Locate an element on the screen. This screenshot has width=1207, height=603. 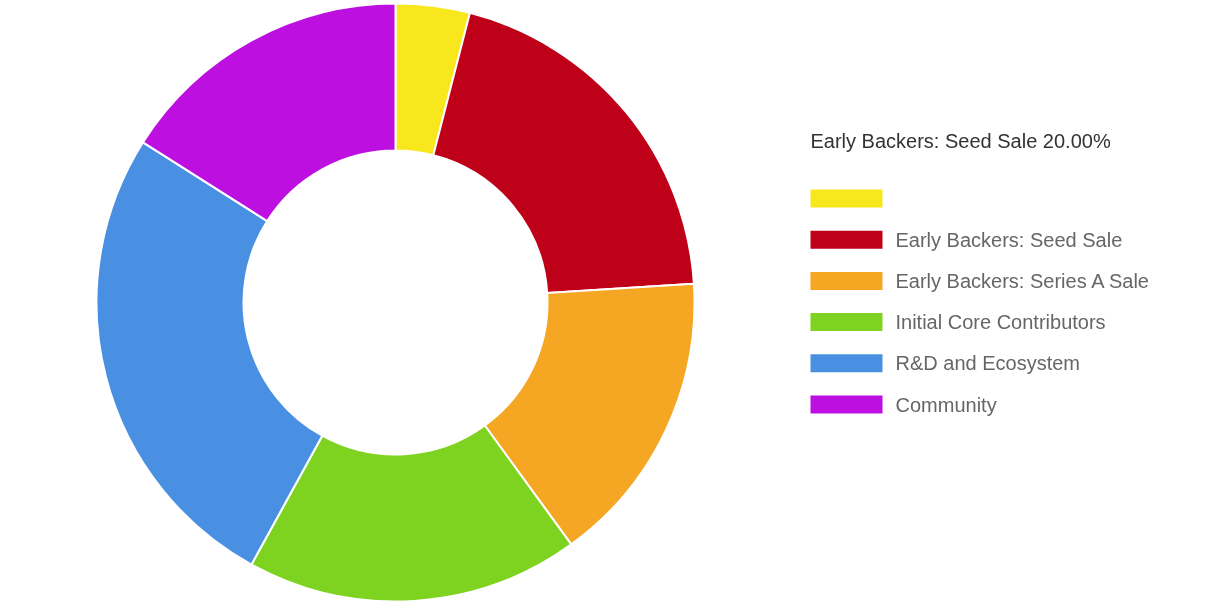
legend-label: Early Backers: Series A Sale is located at coordinates (1022, 280).